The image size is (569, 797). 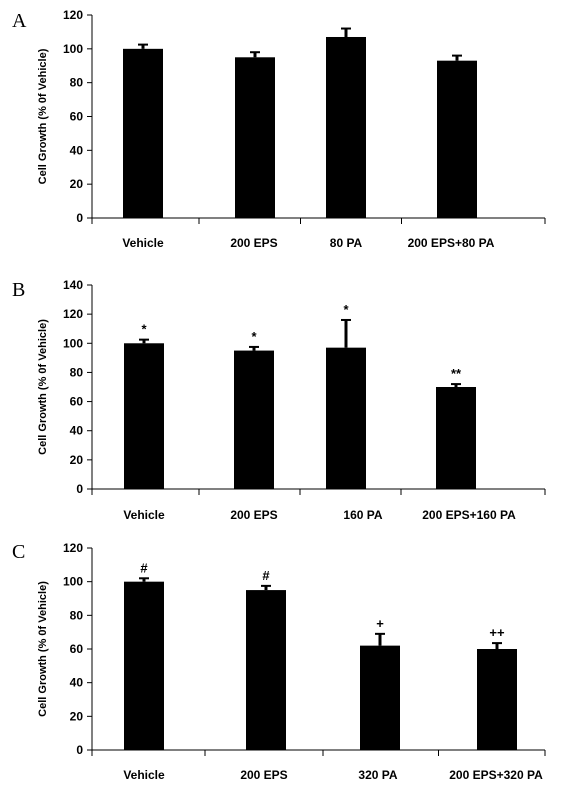 What do you see at coordinates (362, 515) in the screenshot?
I see `category-label: 160 PA` at bounding box center [362, 515].